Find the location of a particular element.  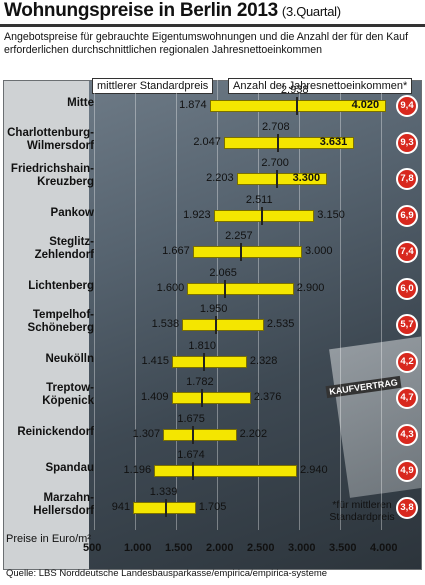

legend-income: Anzahl der Jahresnettoeinkommen* is located at coordinates (320, 86).